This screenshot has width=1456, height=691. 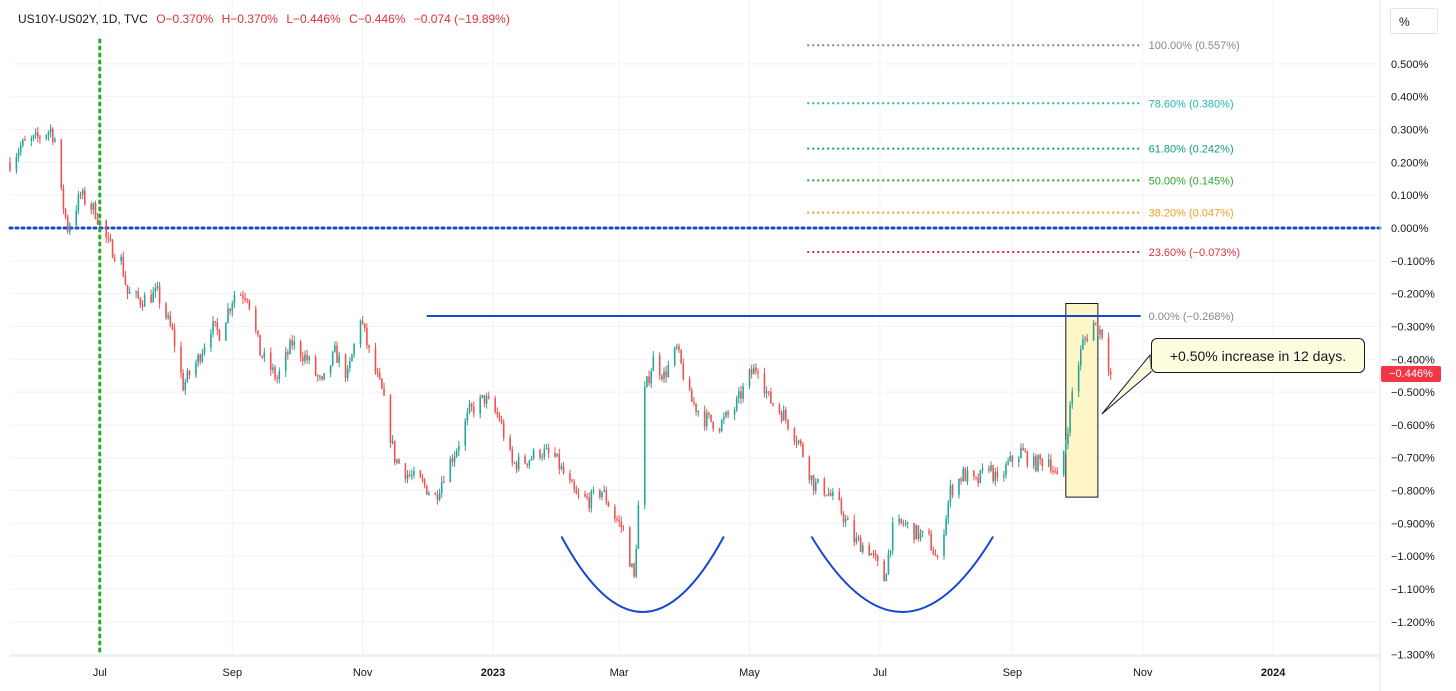 I want to click on highlight-box, so click(x=1082, y=400).